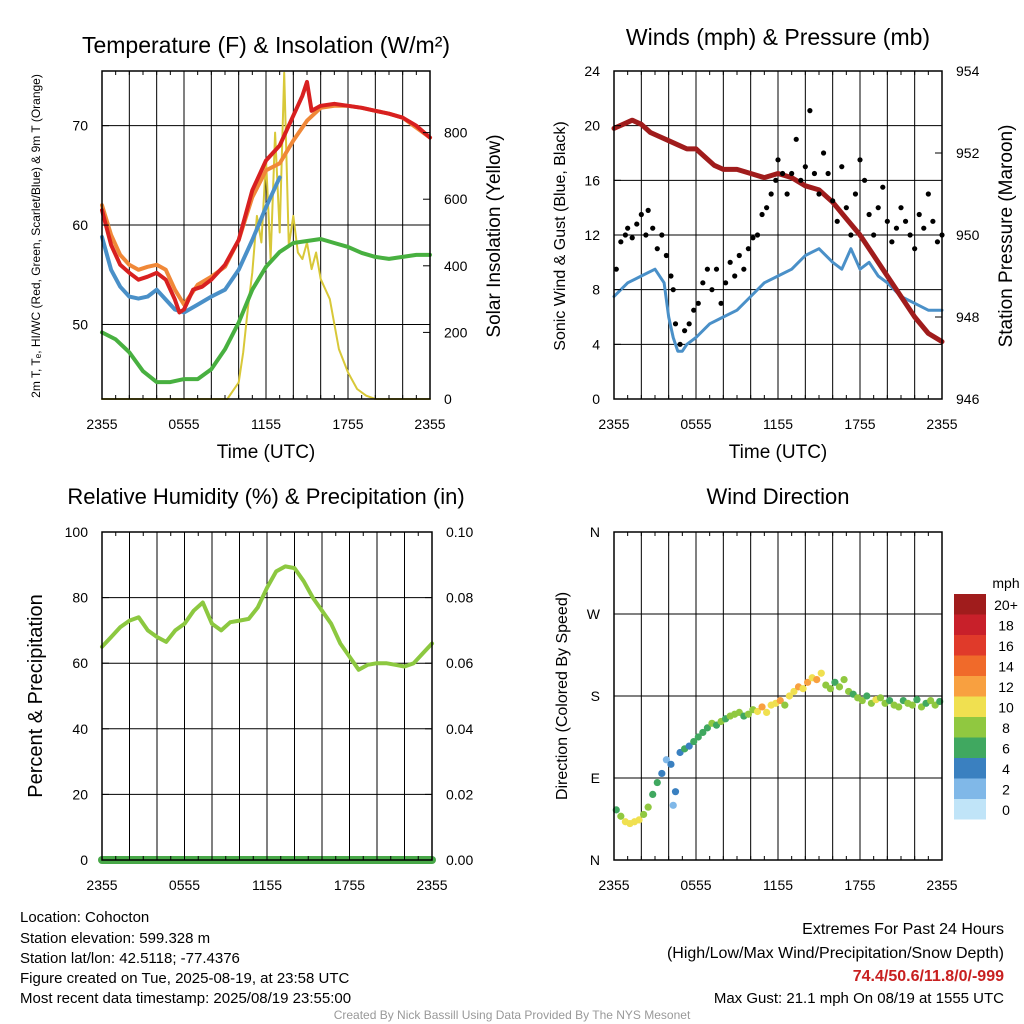 This screenshot has width=1024, height=1024. I want to click on wind-xtick-label: 1155, so click(778, 424).